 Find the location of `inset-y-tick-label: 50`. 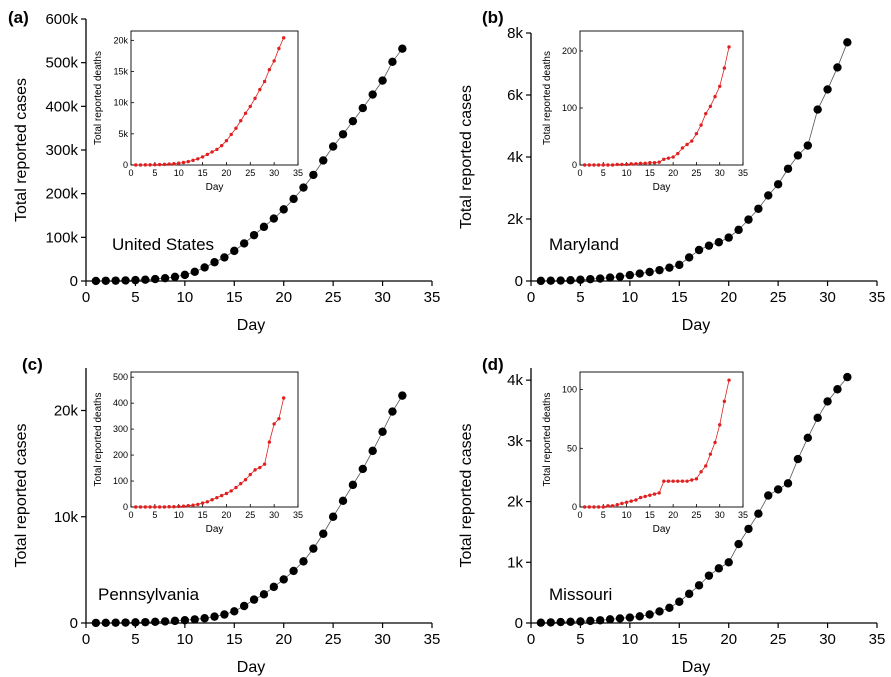

inset-y-tick-label: 50 is located at coordinates (572, 448).